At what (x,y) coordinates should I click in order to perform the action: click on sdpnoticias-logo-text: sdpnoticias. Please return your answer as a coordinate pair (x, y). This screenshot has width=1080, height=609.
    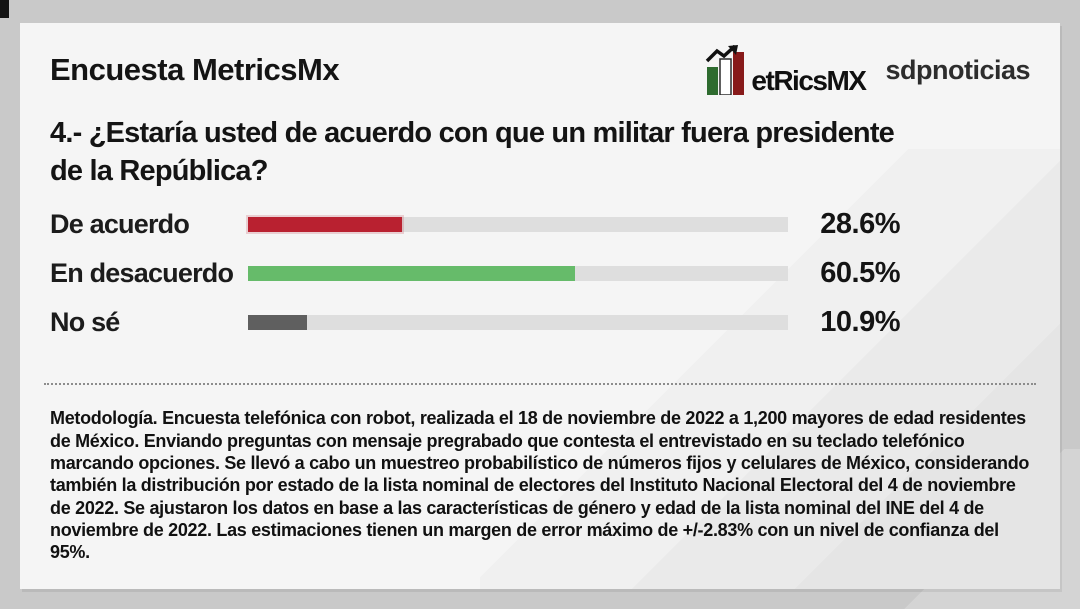
    Looking at the image, I should click on (957, 69).